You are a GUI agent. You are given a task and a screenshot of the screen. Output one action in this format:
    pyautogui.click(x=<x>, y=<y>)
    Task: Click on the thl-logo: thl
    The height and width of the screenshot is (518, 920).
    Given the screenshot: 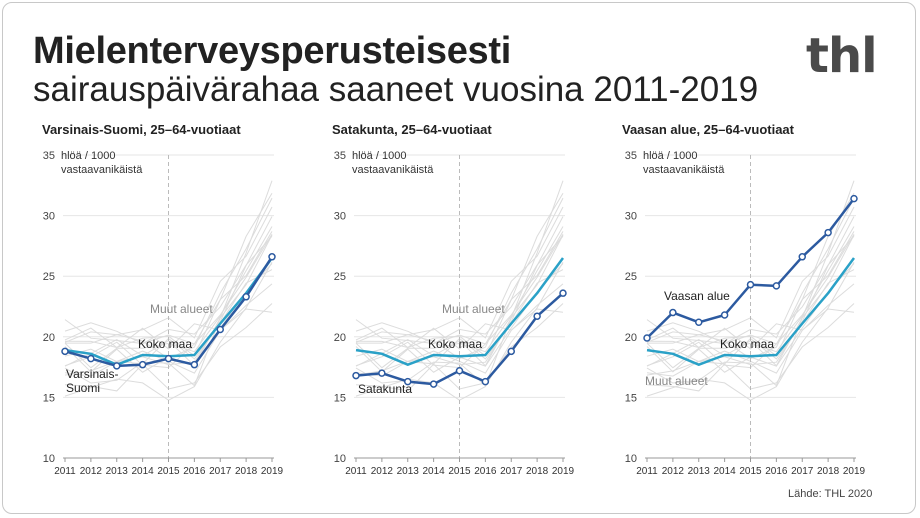 What is the action you would take?
    pyautogui.click(x=842, y=56)
    